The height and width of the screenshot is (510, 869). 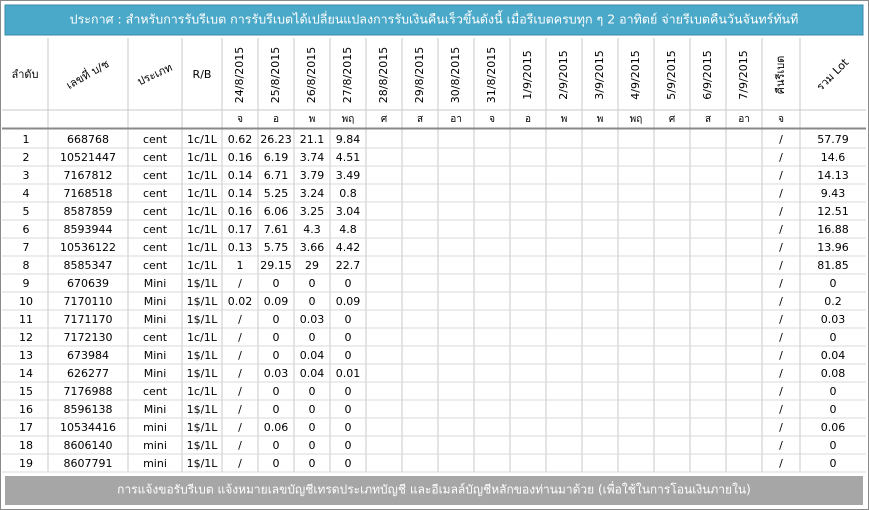 I want to click on cell: 15, so click(x=26, y=391).